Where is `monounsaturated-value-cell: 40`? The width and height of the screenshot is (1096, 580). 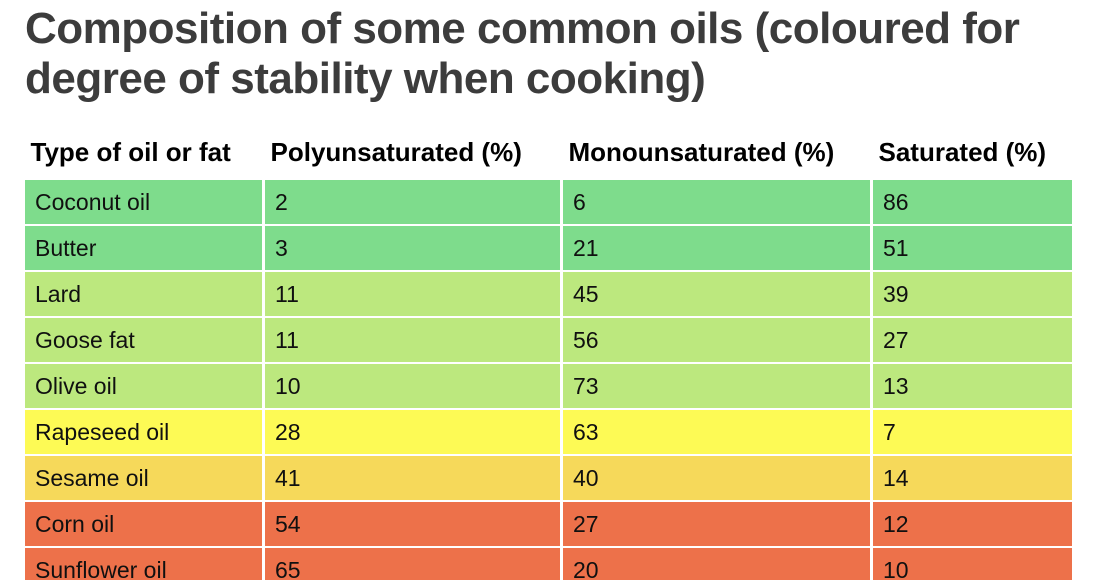 monounsaturated-value-cell: 40 is located at coordinates (716, 478).